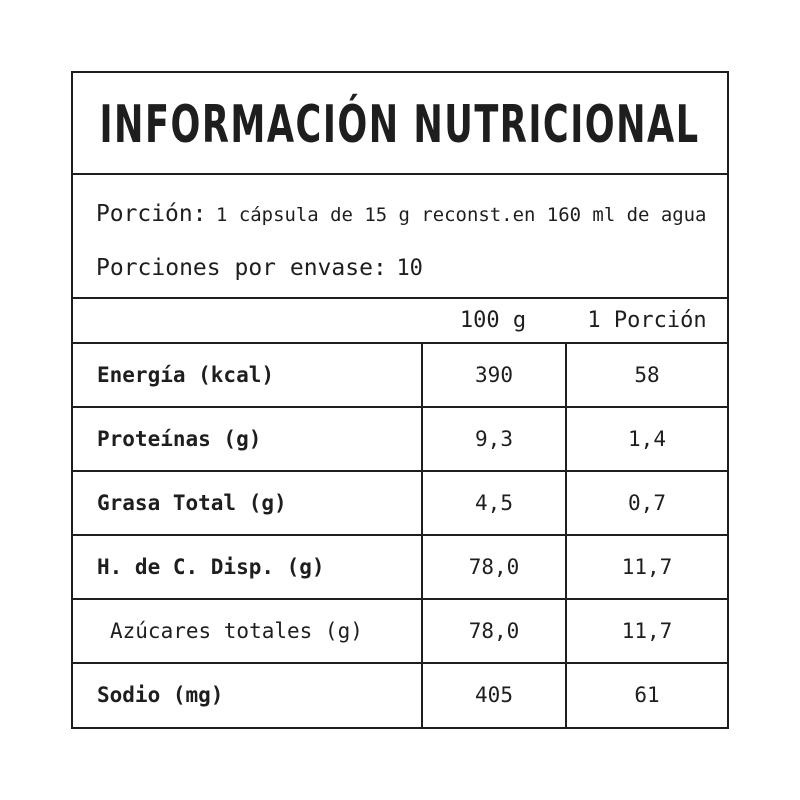  What do you see at coordinates (400, 503) in the screenshot?
I see `table-row: Grasa Total (g) 4,5 0,7` at bounding box center [400, 503].